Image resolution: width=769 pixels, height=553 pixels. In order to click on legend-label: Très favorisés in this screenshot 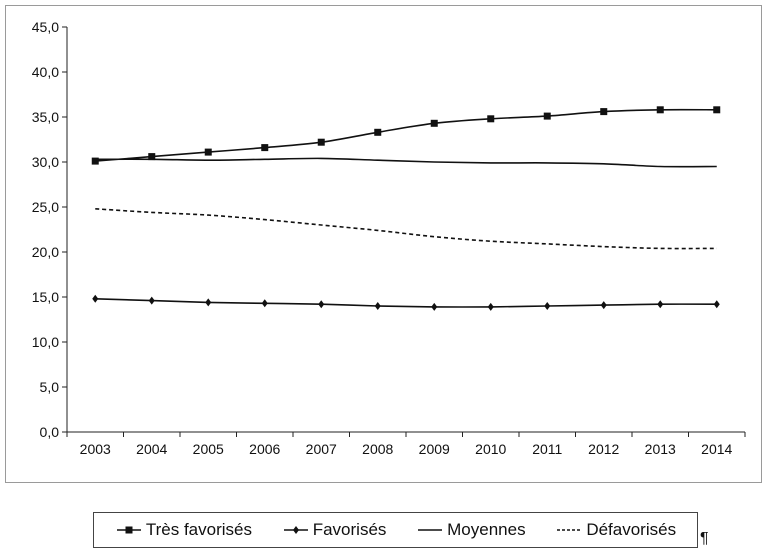, I will do `click(198, 529)`.